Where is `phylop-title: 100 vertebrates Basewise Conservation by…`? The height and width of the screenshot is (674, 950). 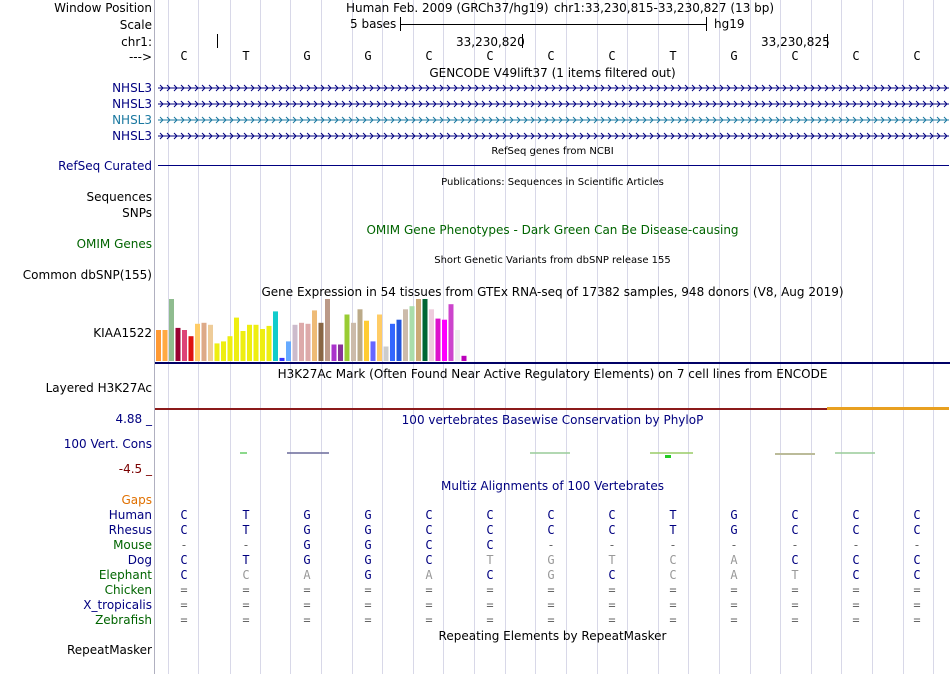 phylop-title: 100 vertebrates Basewise Conservation by… is located at coordinates (552, 420).